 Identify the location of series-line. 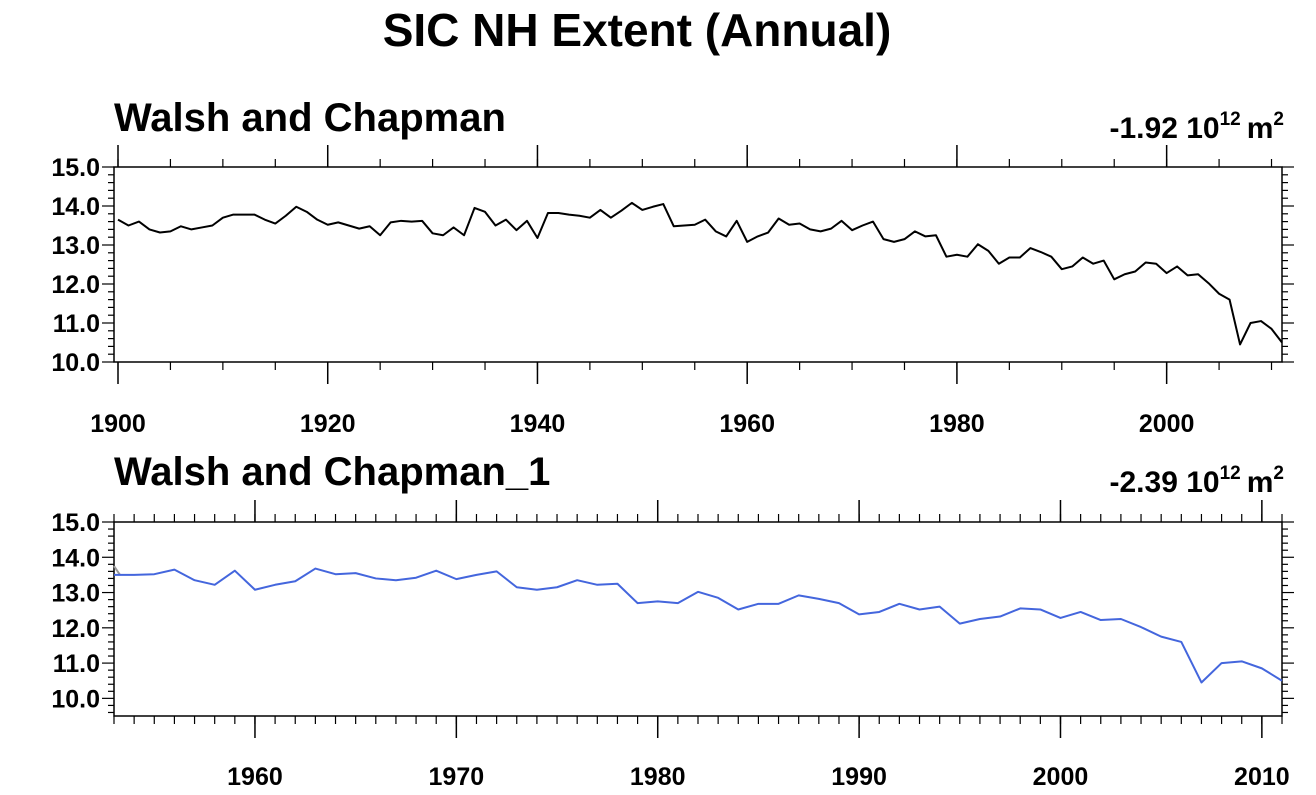
(698, 625).